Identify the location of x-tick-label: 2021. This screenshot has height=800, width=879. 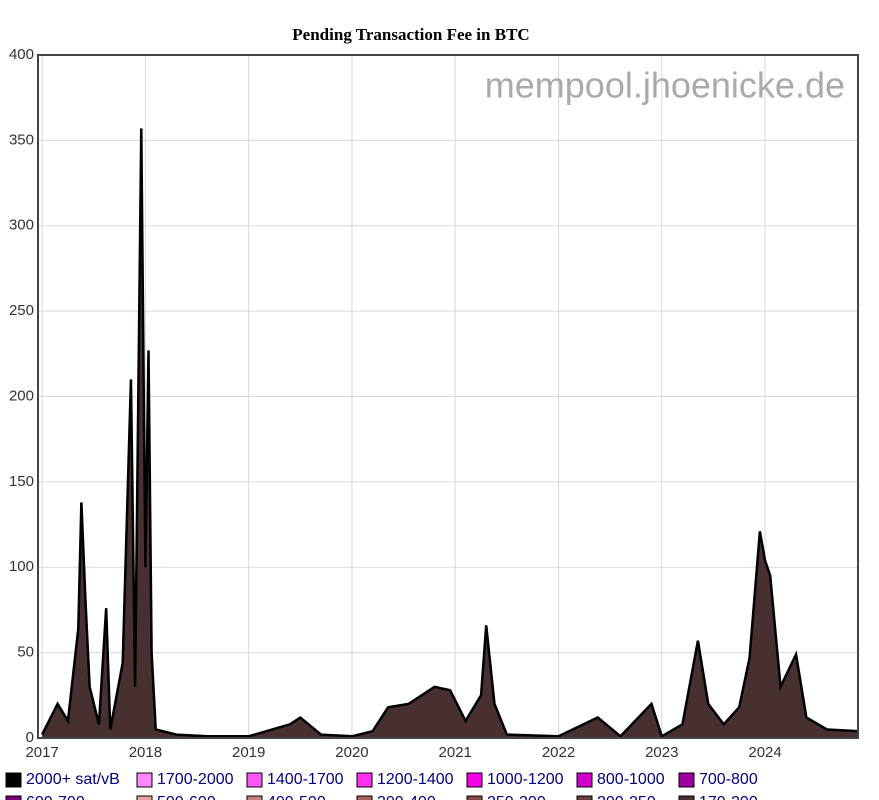
(455, 752).